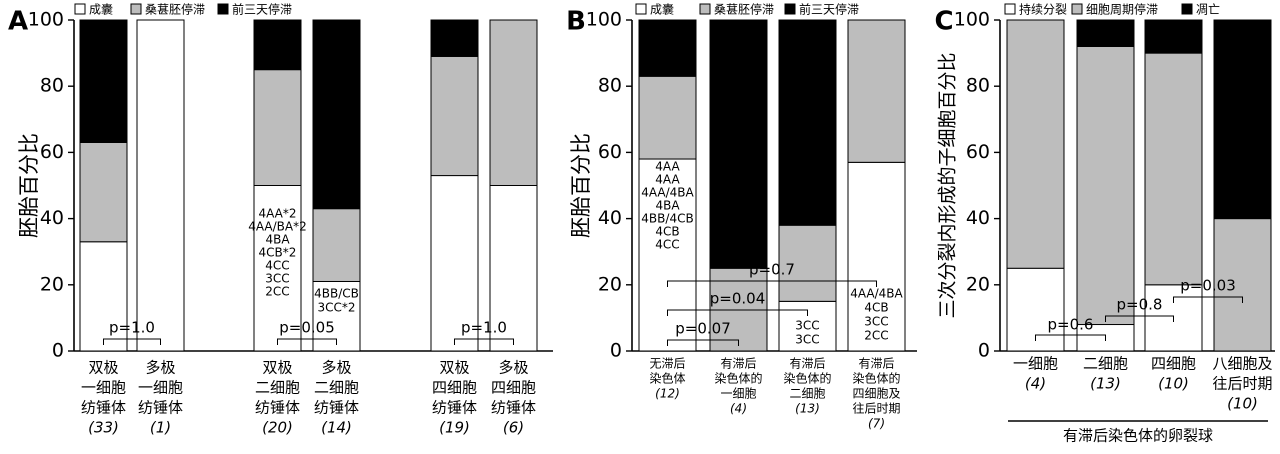  Describe the element at coordinates (278, 253) in the screenshot. I see `panel-a-bar-annotation-2-3: 4CB*2` at that location.